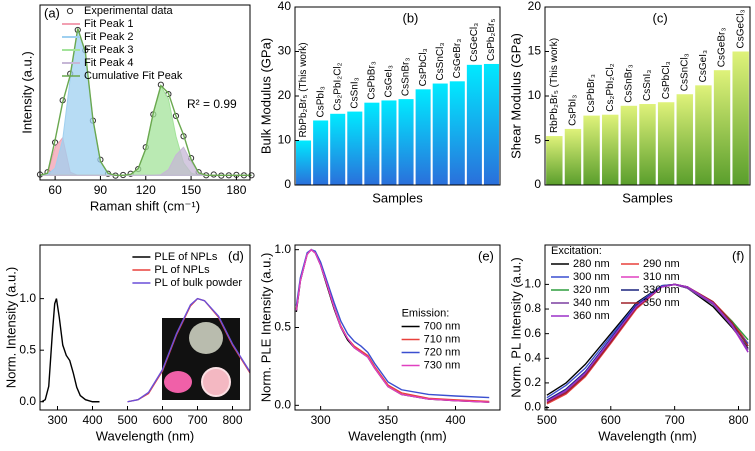  Describe the element at coordinates (282, 327) in the screenshot. I see `y-tick-label: 0.5` at that location.